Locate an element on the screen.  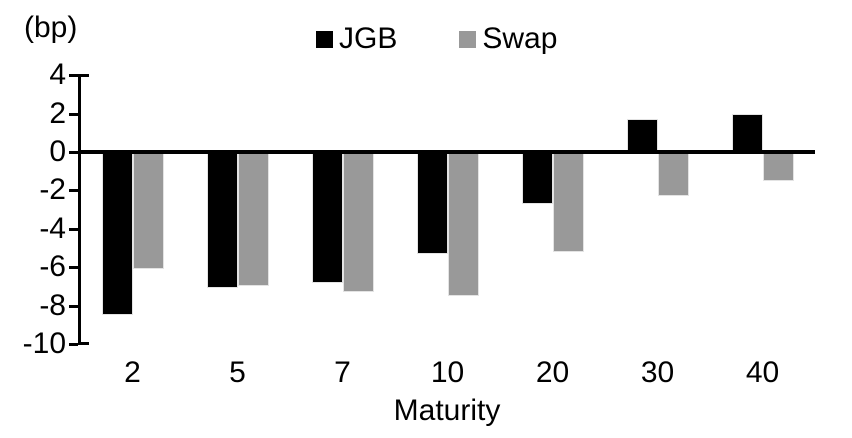
legend-marker-jgb-icon is located at coordinates (324, 39).